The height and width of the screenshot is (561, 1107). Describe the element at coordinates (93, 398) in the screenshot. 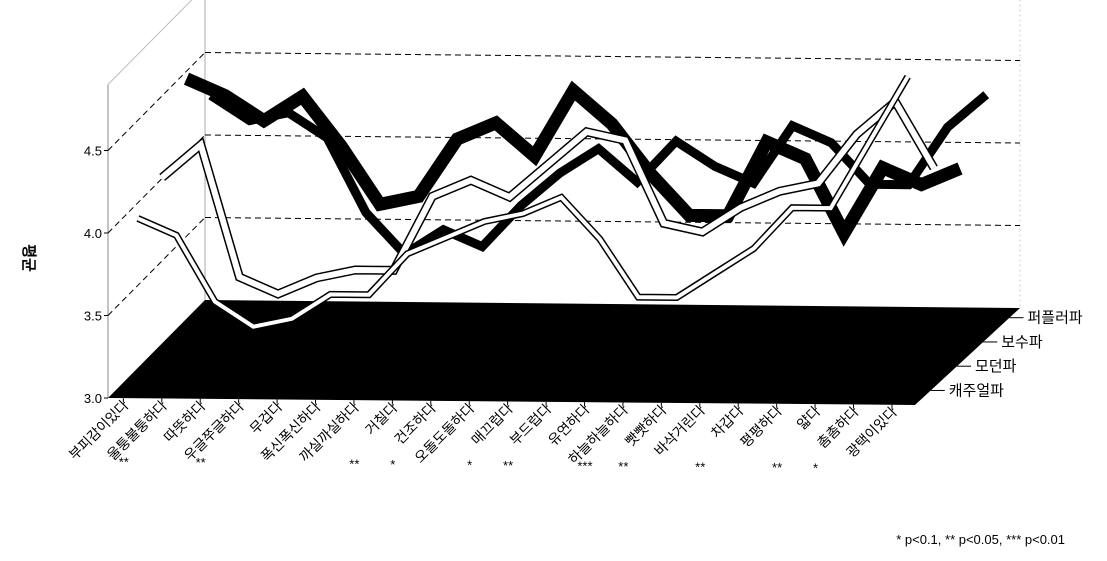

I see `y-tick-label: 3.0` at that location.